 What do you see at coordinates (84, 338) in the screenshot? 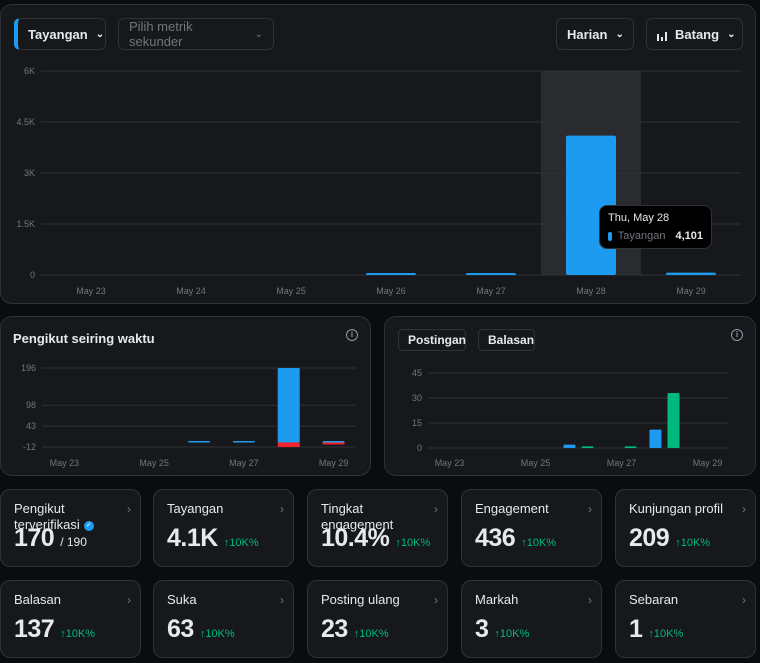
I see `followers-title: Pengikut seiring waktu` at bounding box center [84, 338].